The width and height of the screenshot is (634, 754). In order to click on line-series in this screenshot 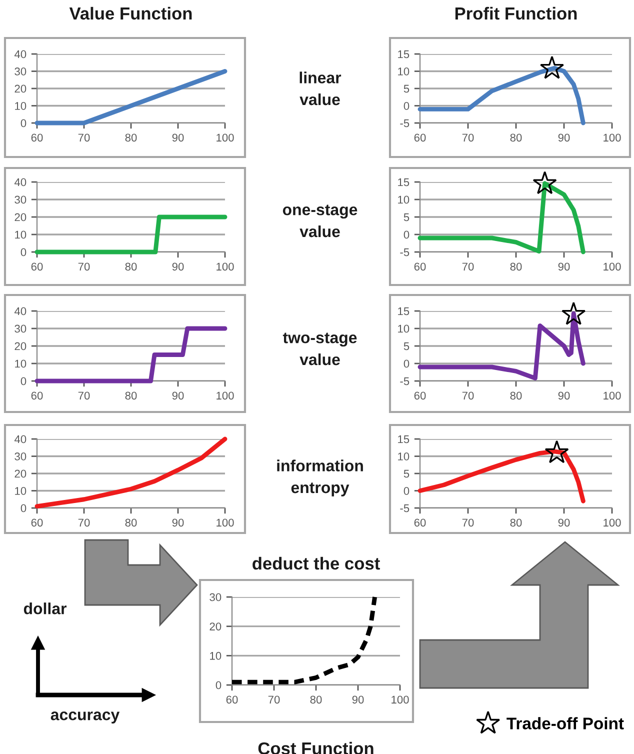, I will do `click(131, 472)`.